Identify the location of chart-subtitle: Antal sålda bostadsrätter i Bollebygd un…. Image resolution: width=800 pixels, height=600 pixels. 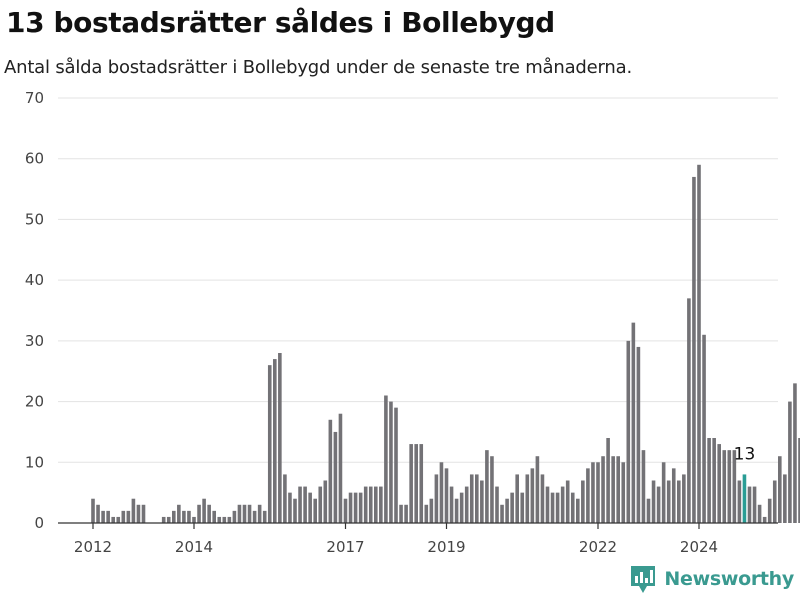
(318, 67).